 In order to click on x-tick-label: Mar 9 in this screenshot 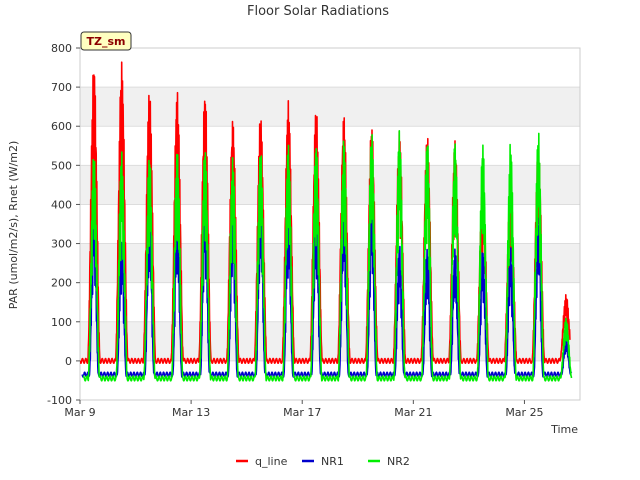, I will do `click(79, 412)`.